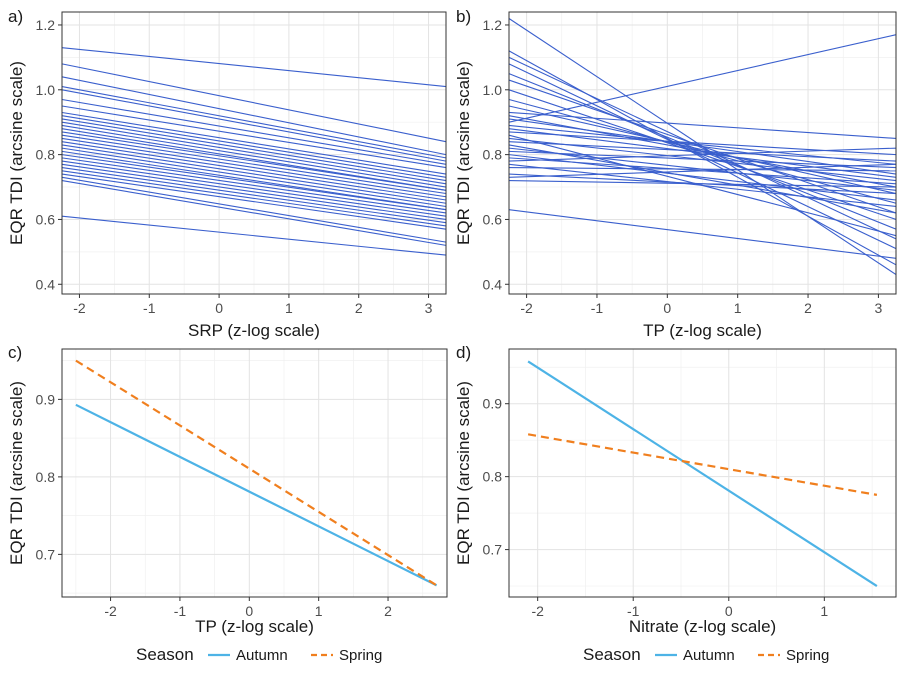  I want to click on y-tick-label: 0.7, so click(46, 554).